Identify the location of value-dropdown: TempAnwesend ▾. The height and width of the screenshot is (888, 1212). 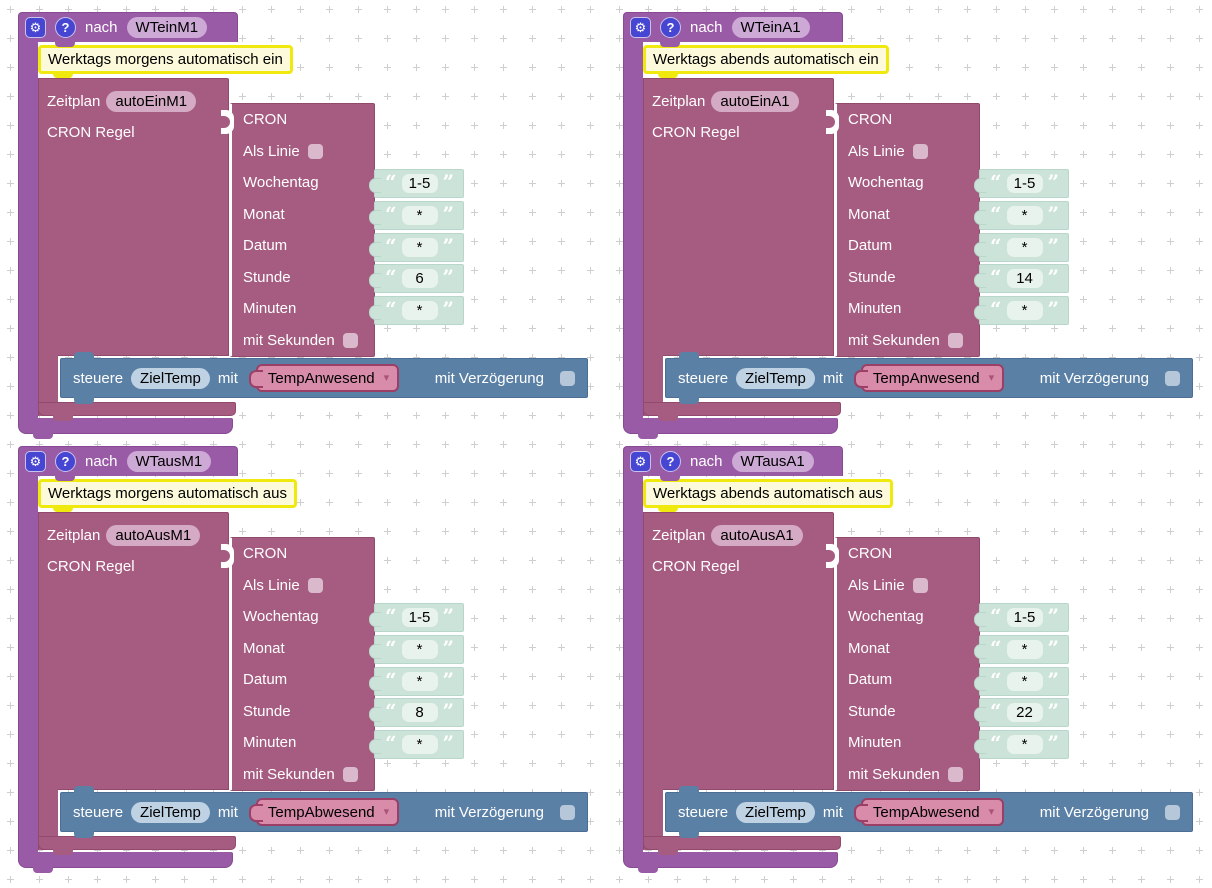
(324, 378).